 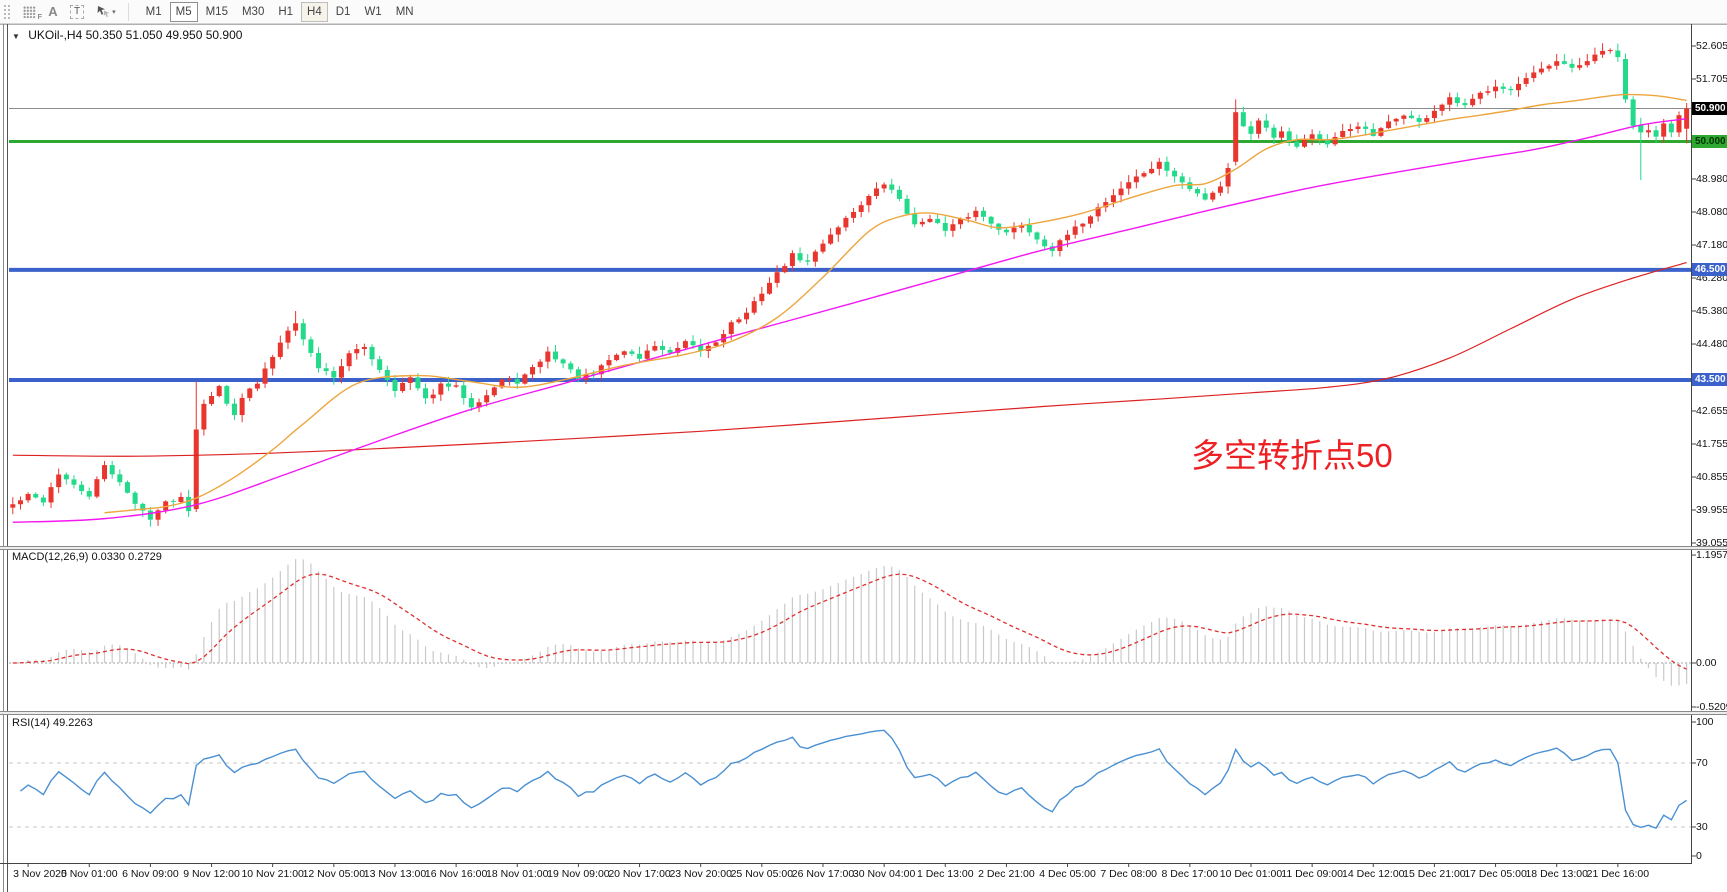 What do you see at coordinates (183, 11) in the screenshot?
I see `timeframe-button-m5: M5` at bounding box center [183, 11].